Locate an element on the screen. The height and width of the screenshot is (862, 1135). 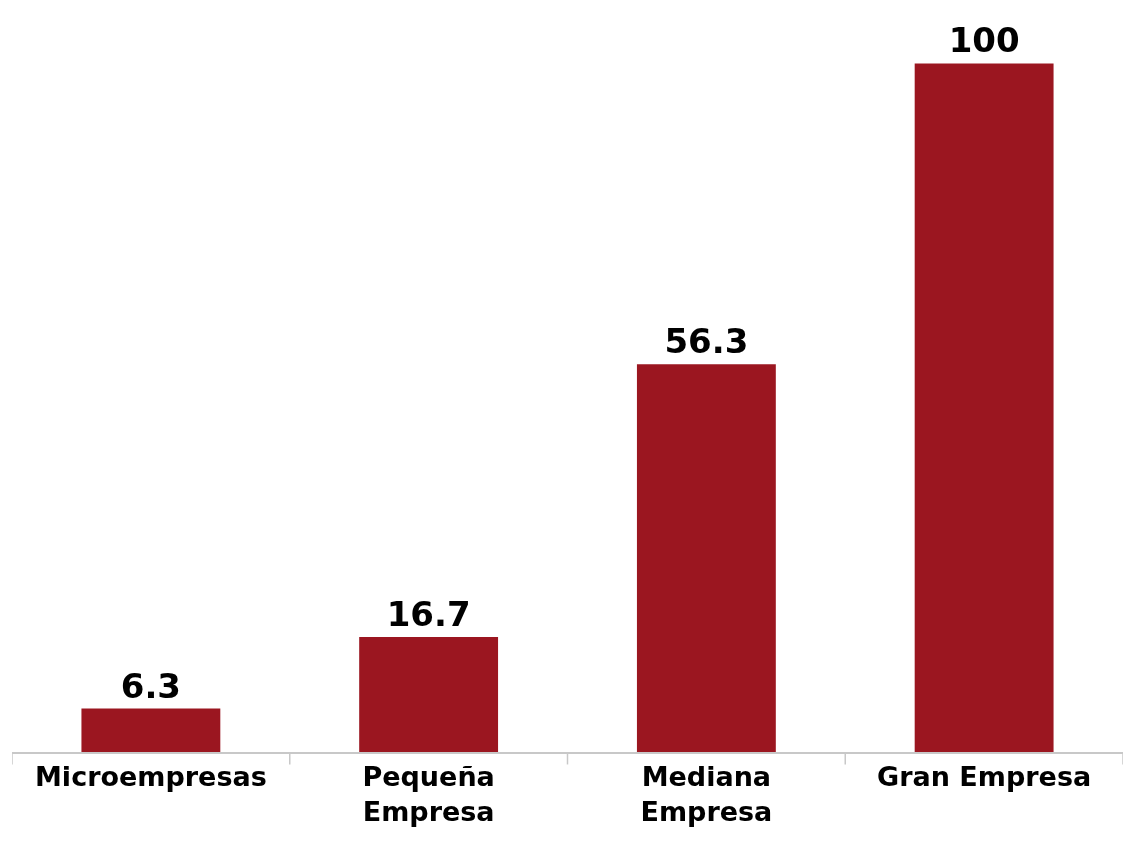
x-tick-label: Mediana Empresa is located at coordinates (706, 794).